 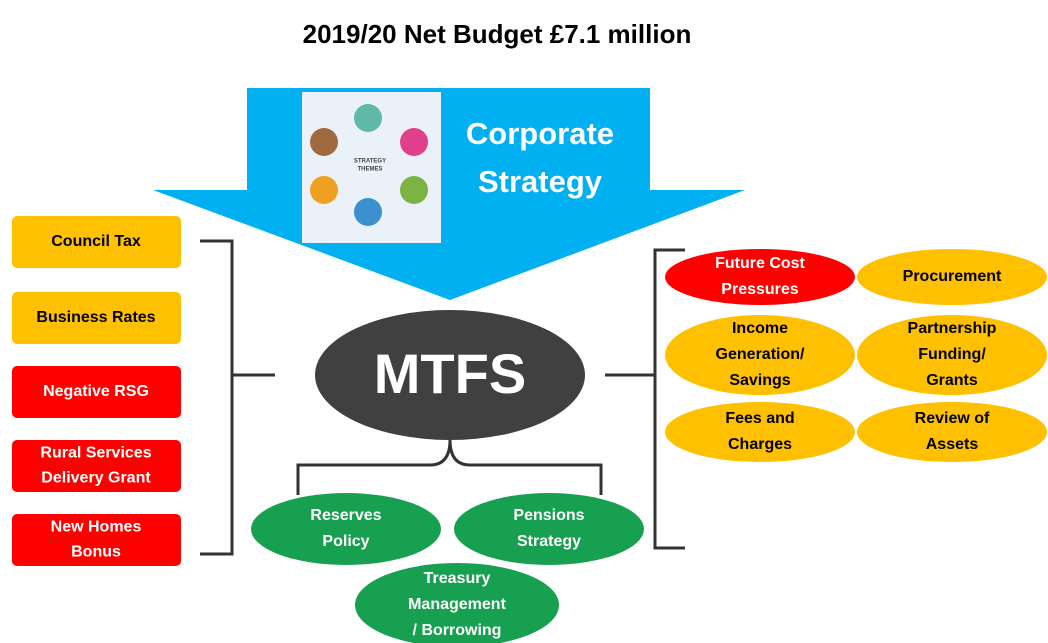 I want to click on policy-label: Management, so click(x=457, y=604).